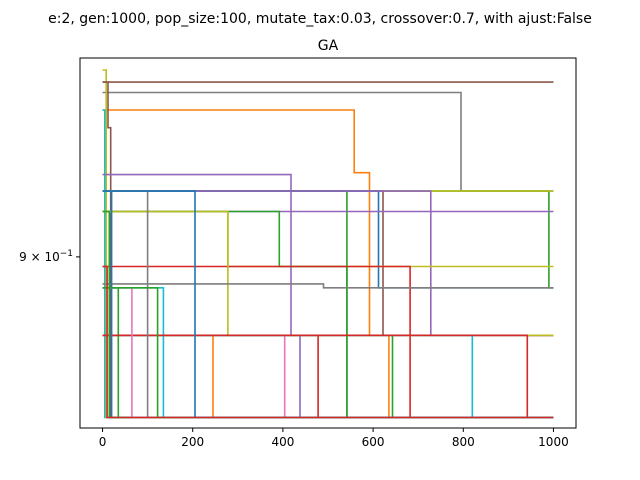  Describe the element at coordinates (192, 442) in the screenshot. I see `x-tick-label: 200` at that location.